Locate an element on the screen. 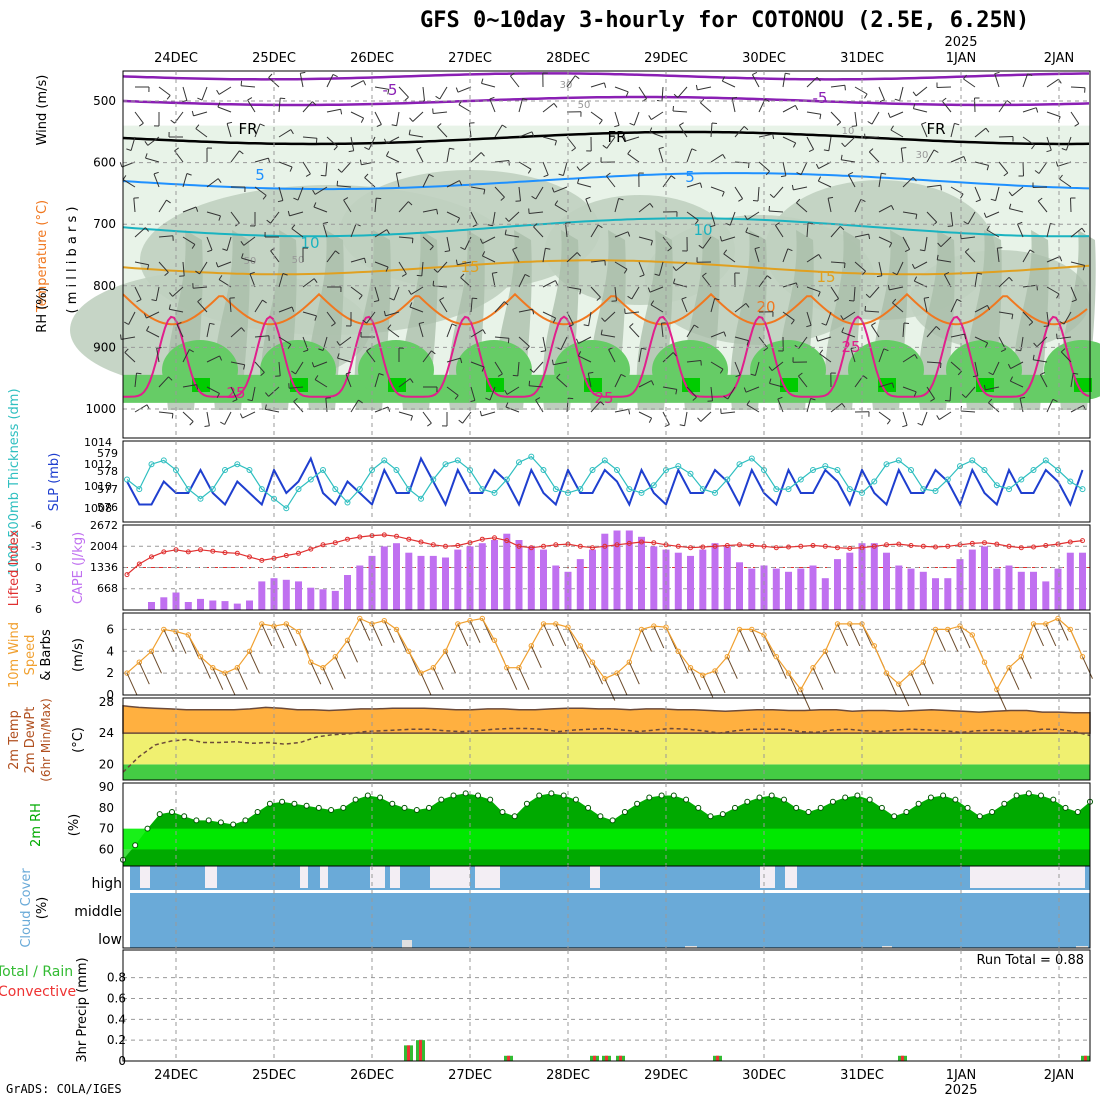 This screenshot has height=1100, width=1100. temp-tick: 20 is located at coordinates (106, 764).